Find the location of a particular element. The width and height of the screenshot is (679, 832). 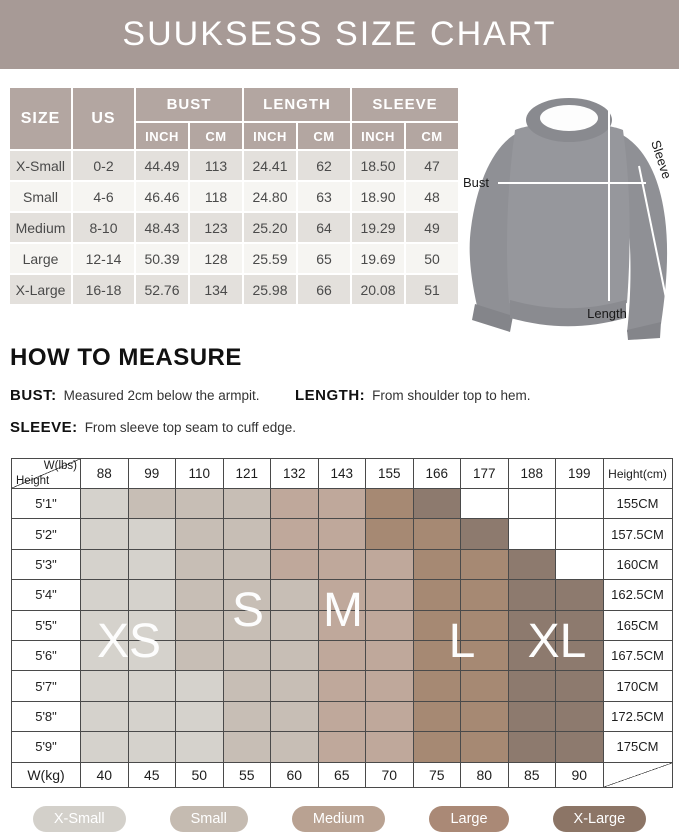

sleeve-measure-text: From sleeve top seam to cuff edge. is located at coordinates (190, 427).